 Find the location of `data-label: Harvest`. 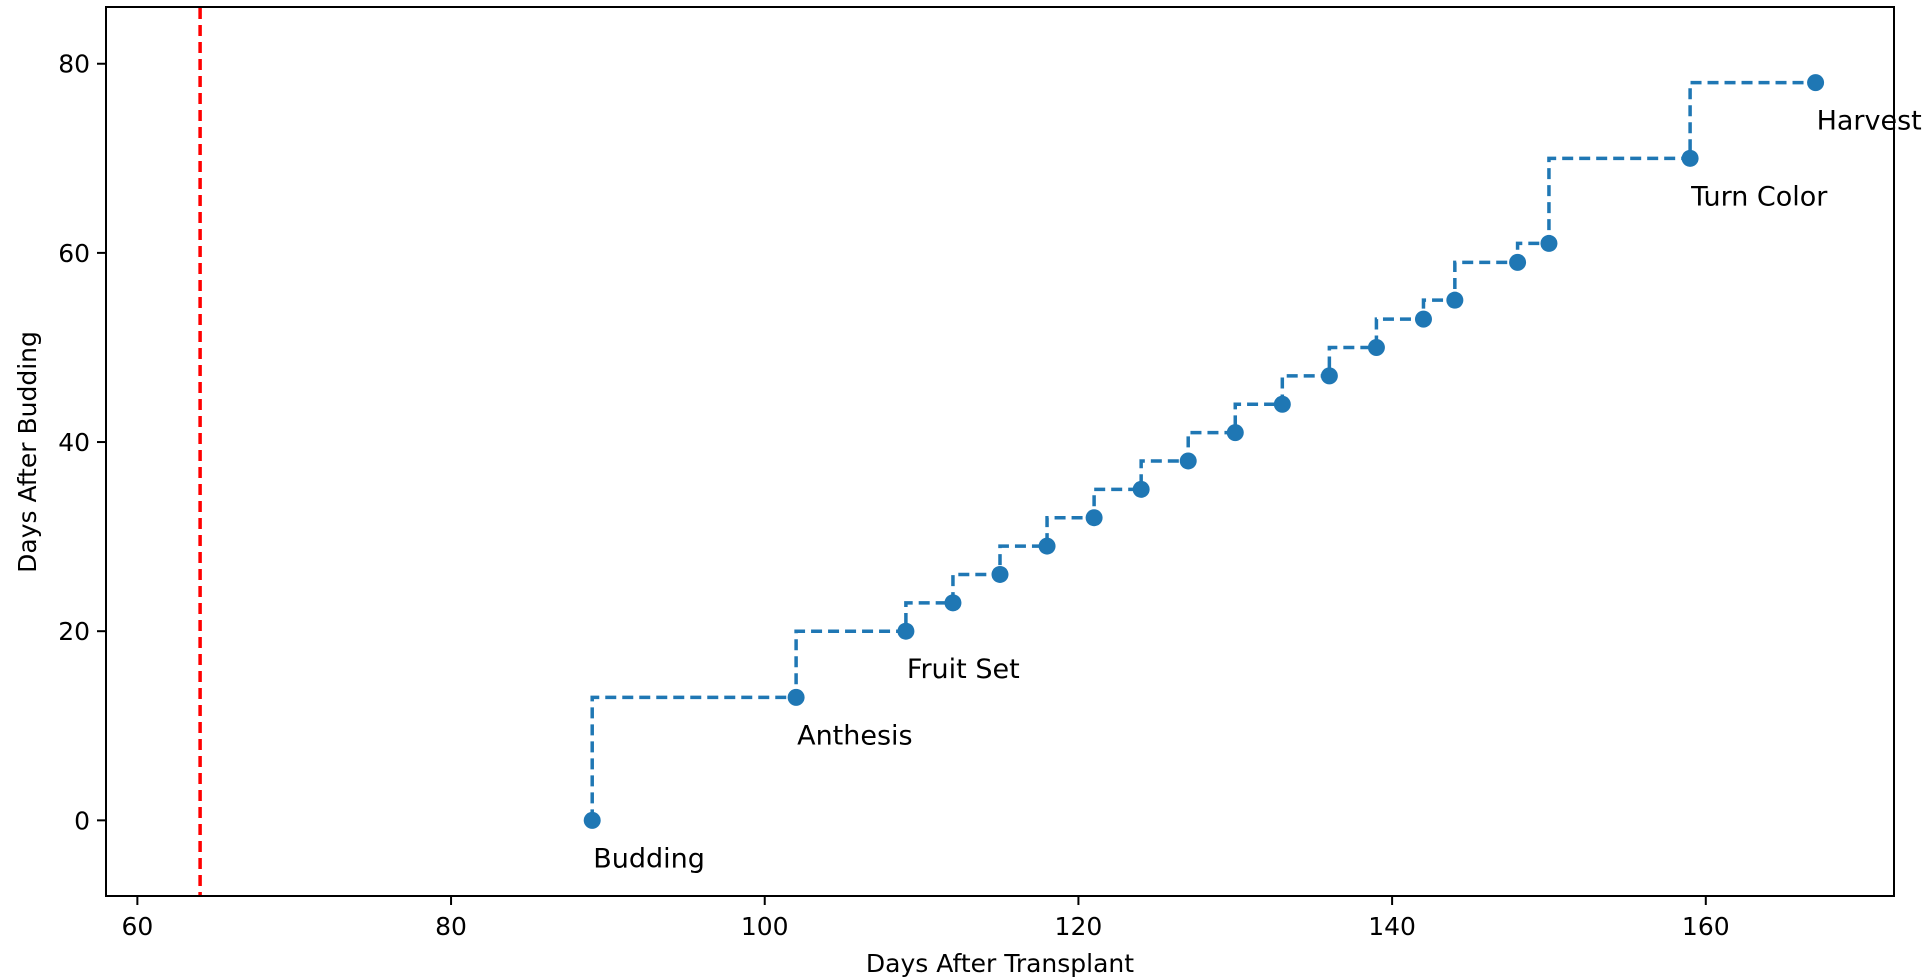

data-label: Harvest is located at coordinates (1869, 121).